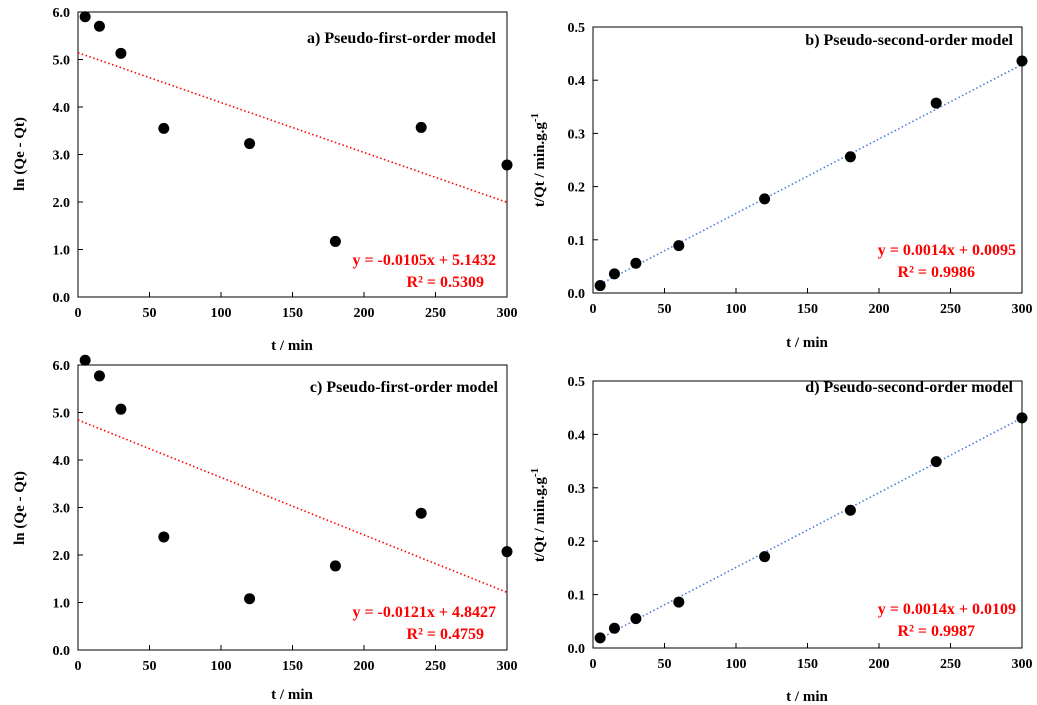  I want to click on y-tick-label: 3.0, so click(62, 156).